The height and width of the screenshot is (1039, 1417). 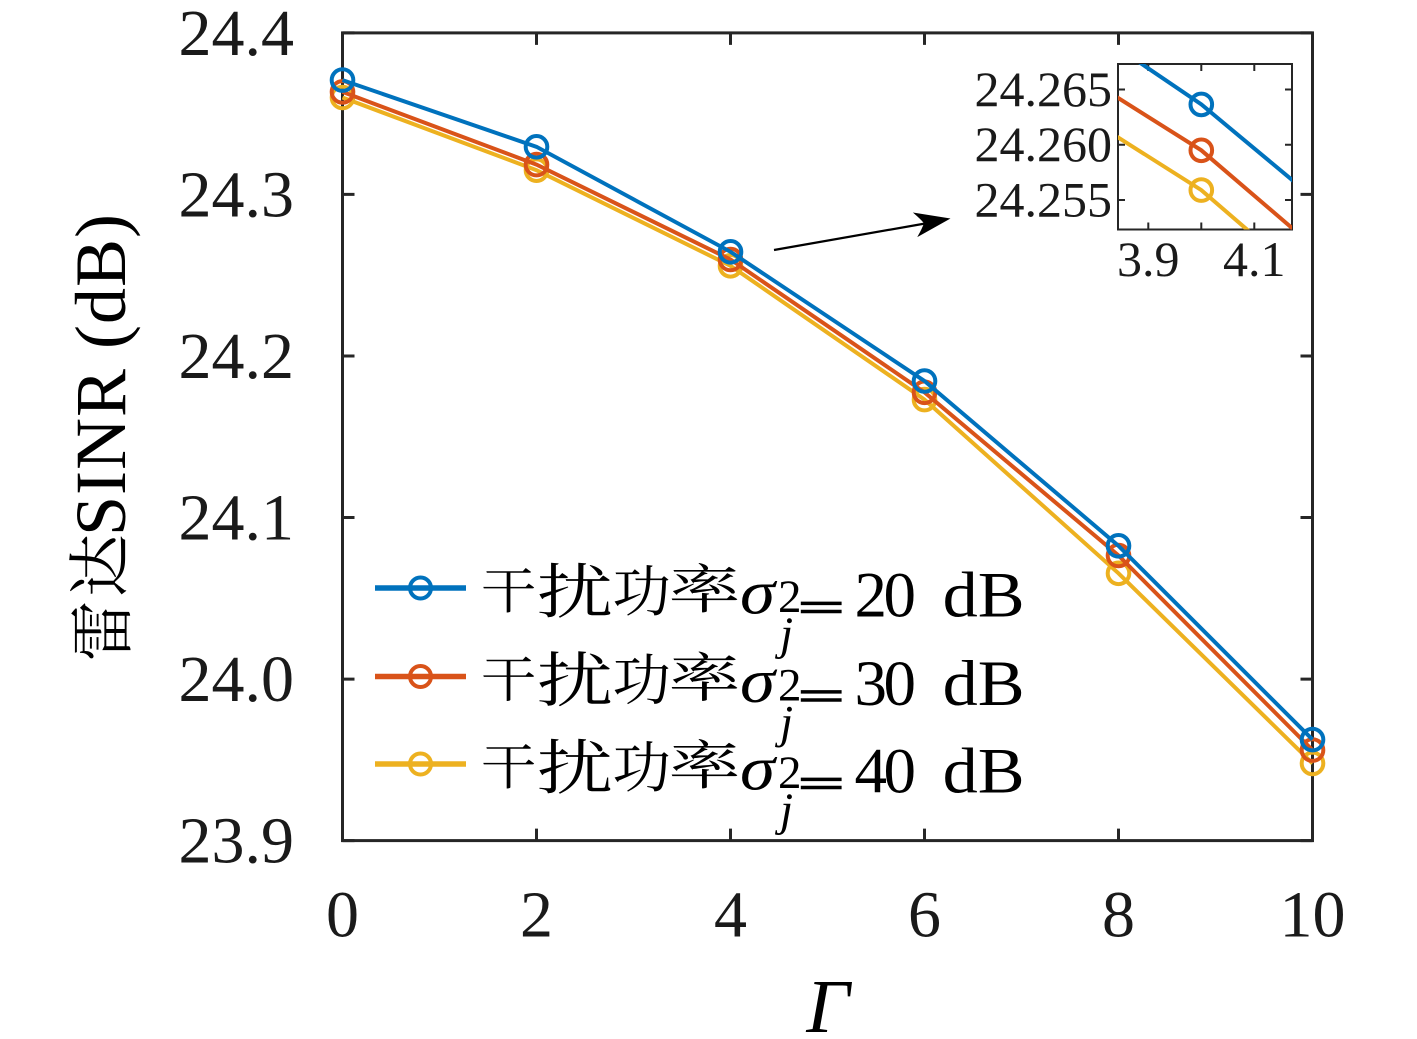 What do you see at coordinates (1044, 144) in the screenshot?
I see `svg-text: 24.260` at bounding box center [1044, 144].